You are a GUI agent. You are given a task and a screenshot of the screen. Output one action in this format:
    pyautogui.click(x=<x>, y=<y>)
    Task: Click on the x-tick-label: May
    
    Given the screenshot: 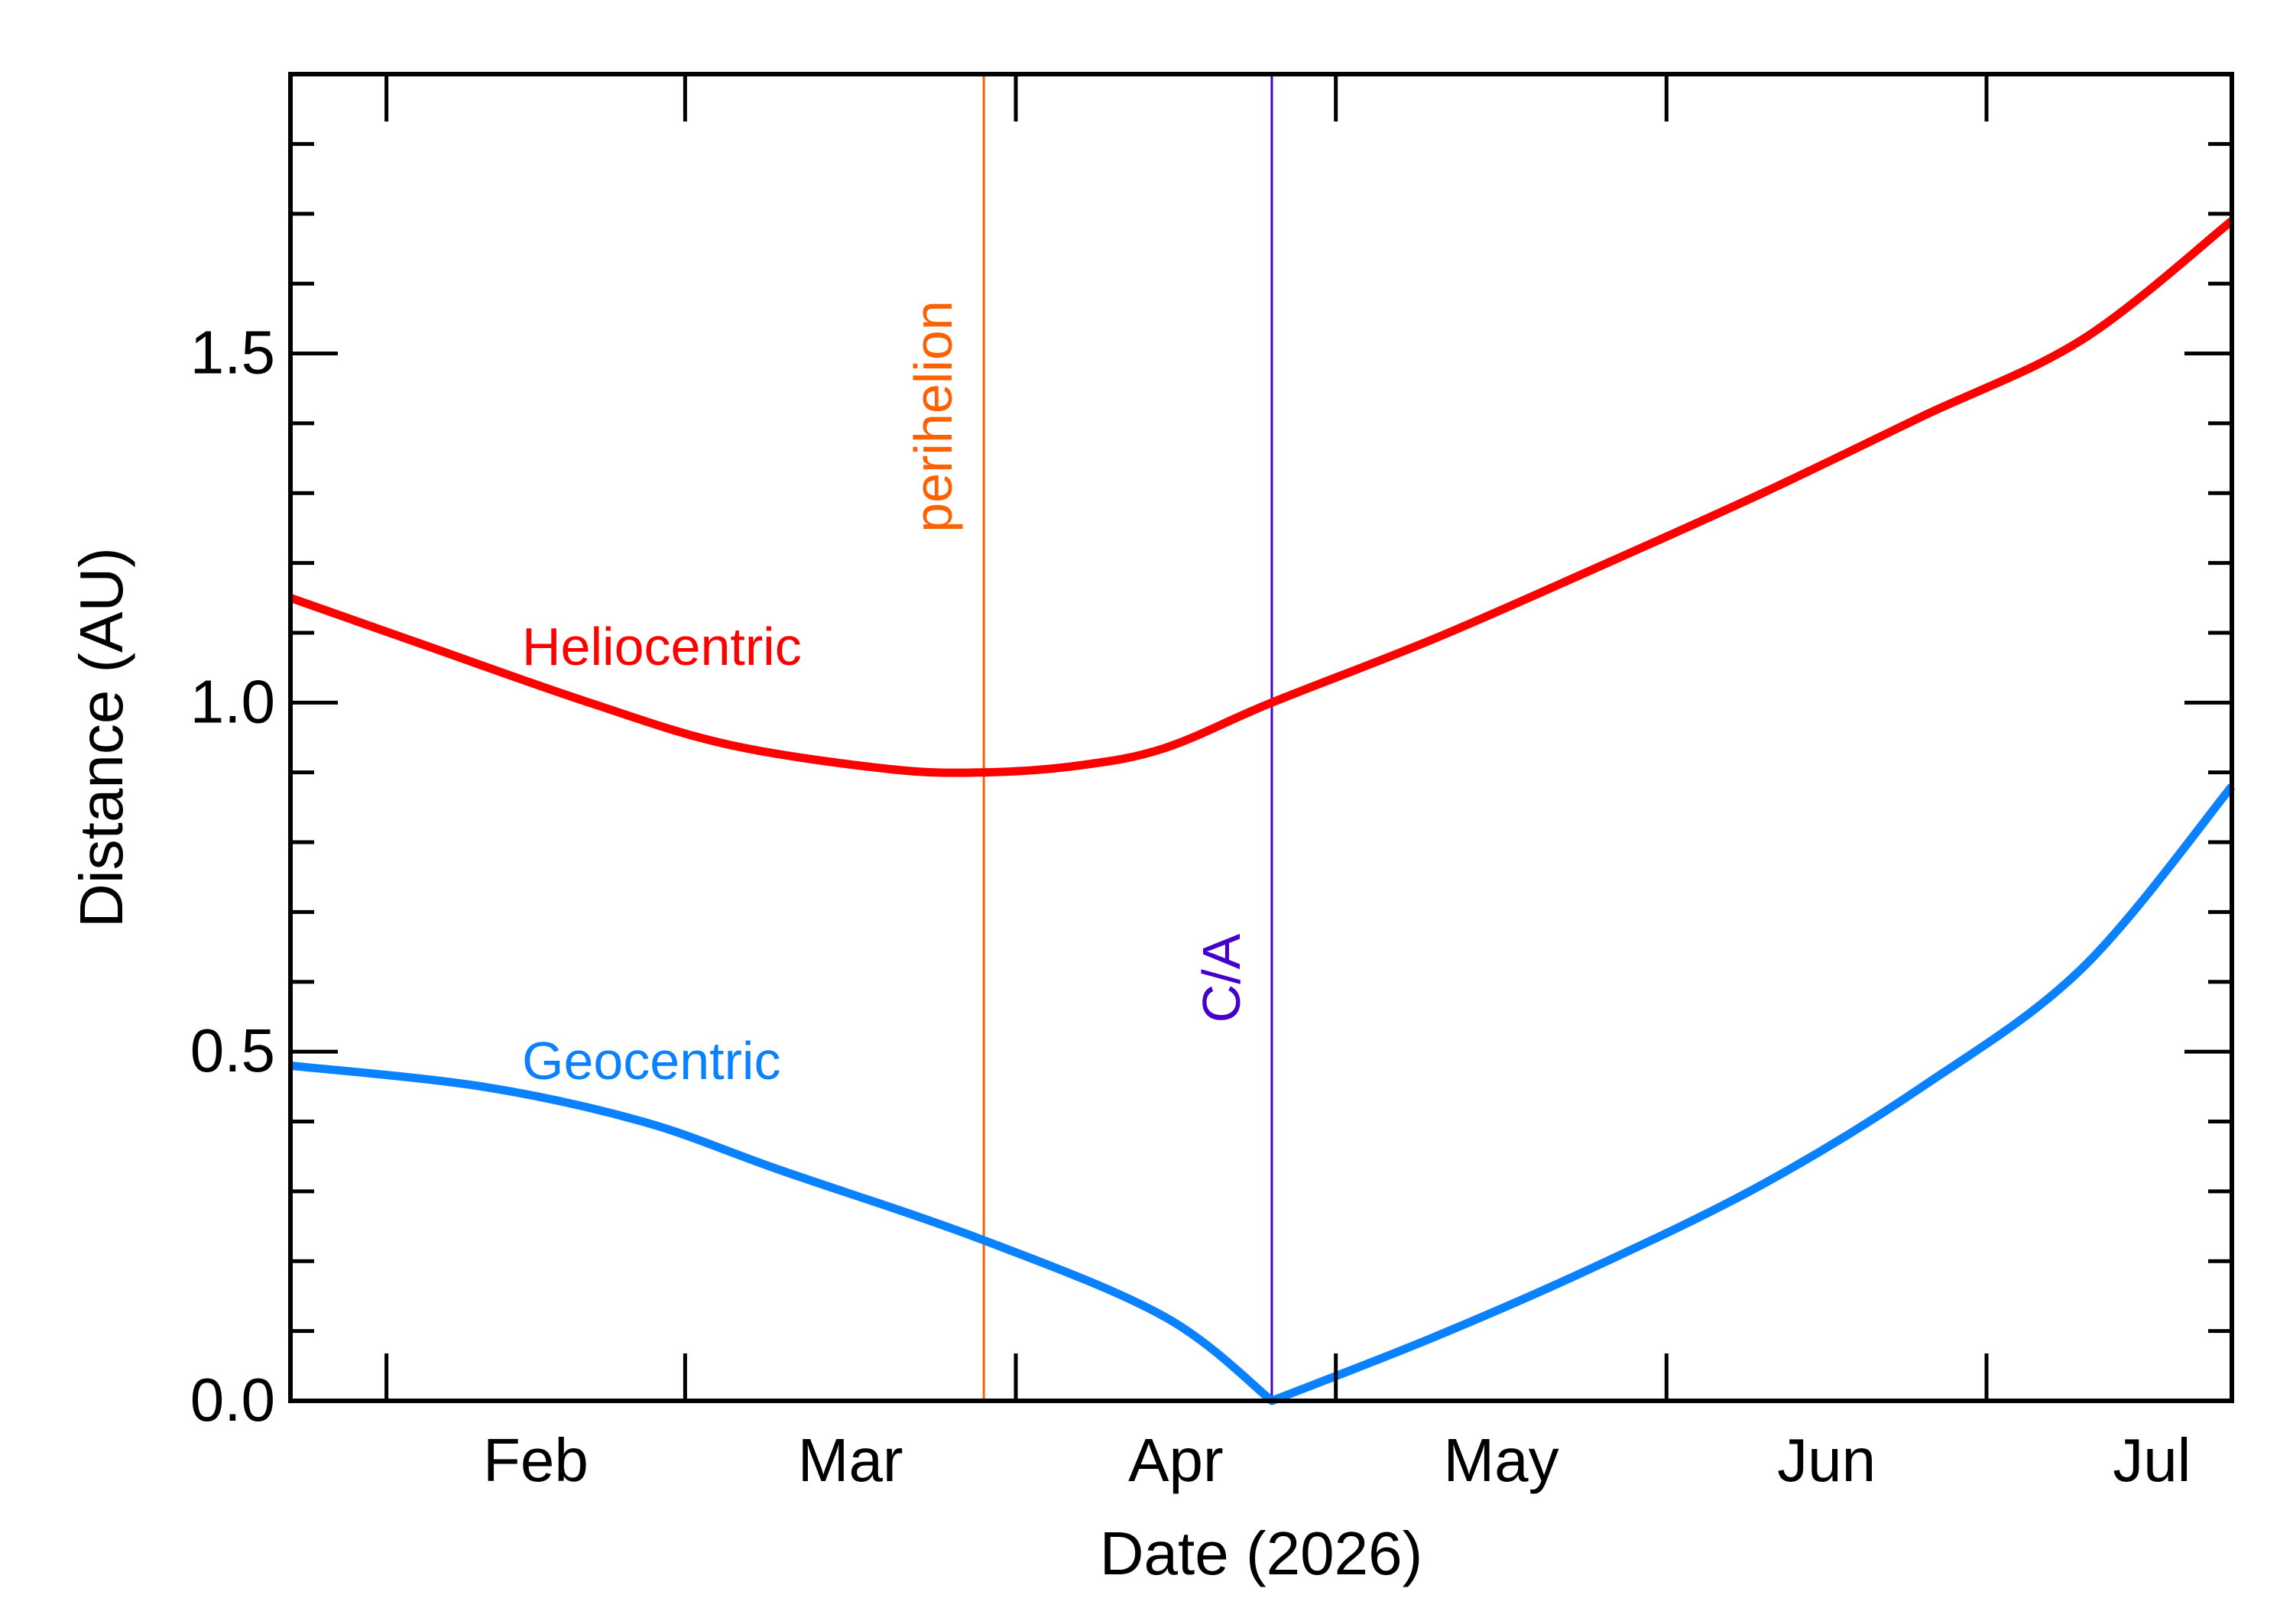 What is the action you would take?
    pyautogui.click(x=1500, y=1460)
    